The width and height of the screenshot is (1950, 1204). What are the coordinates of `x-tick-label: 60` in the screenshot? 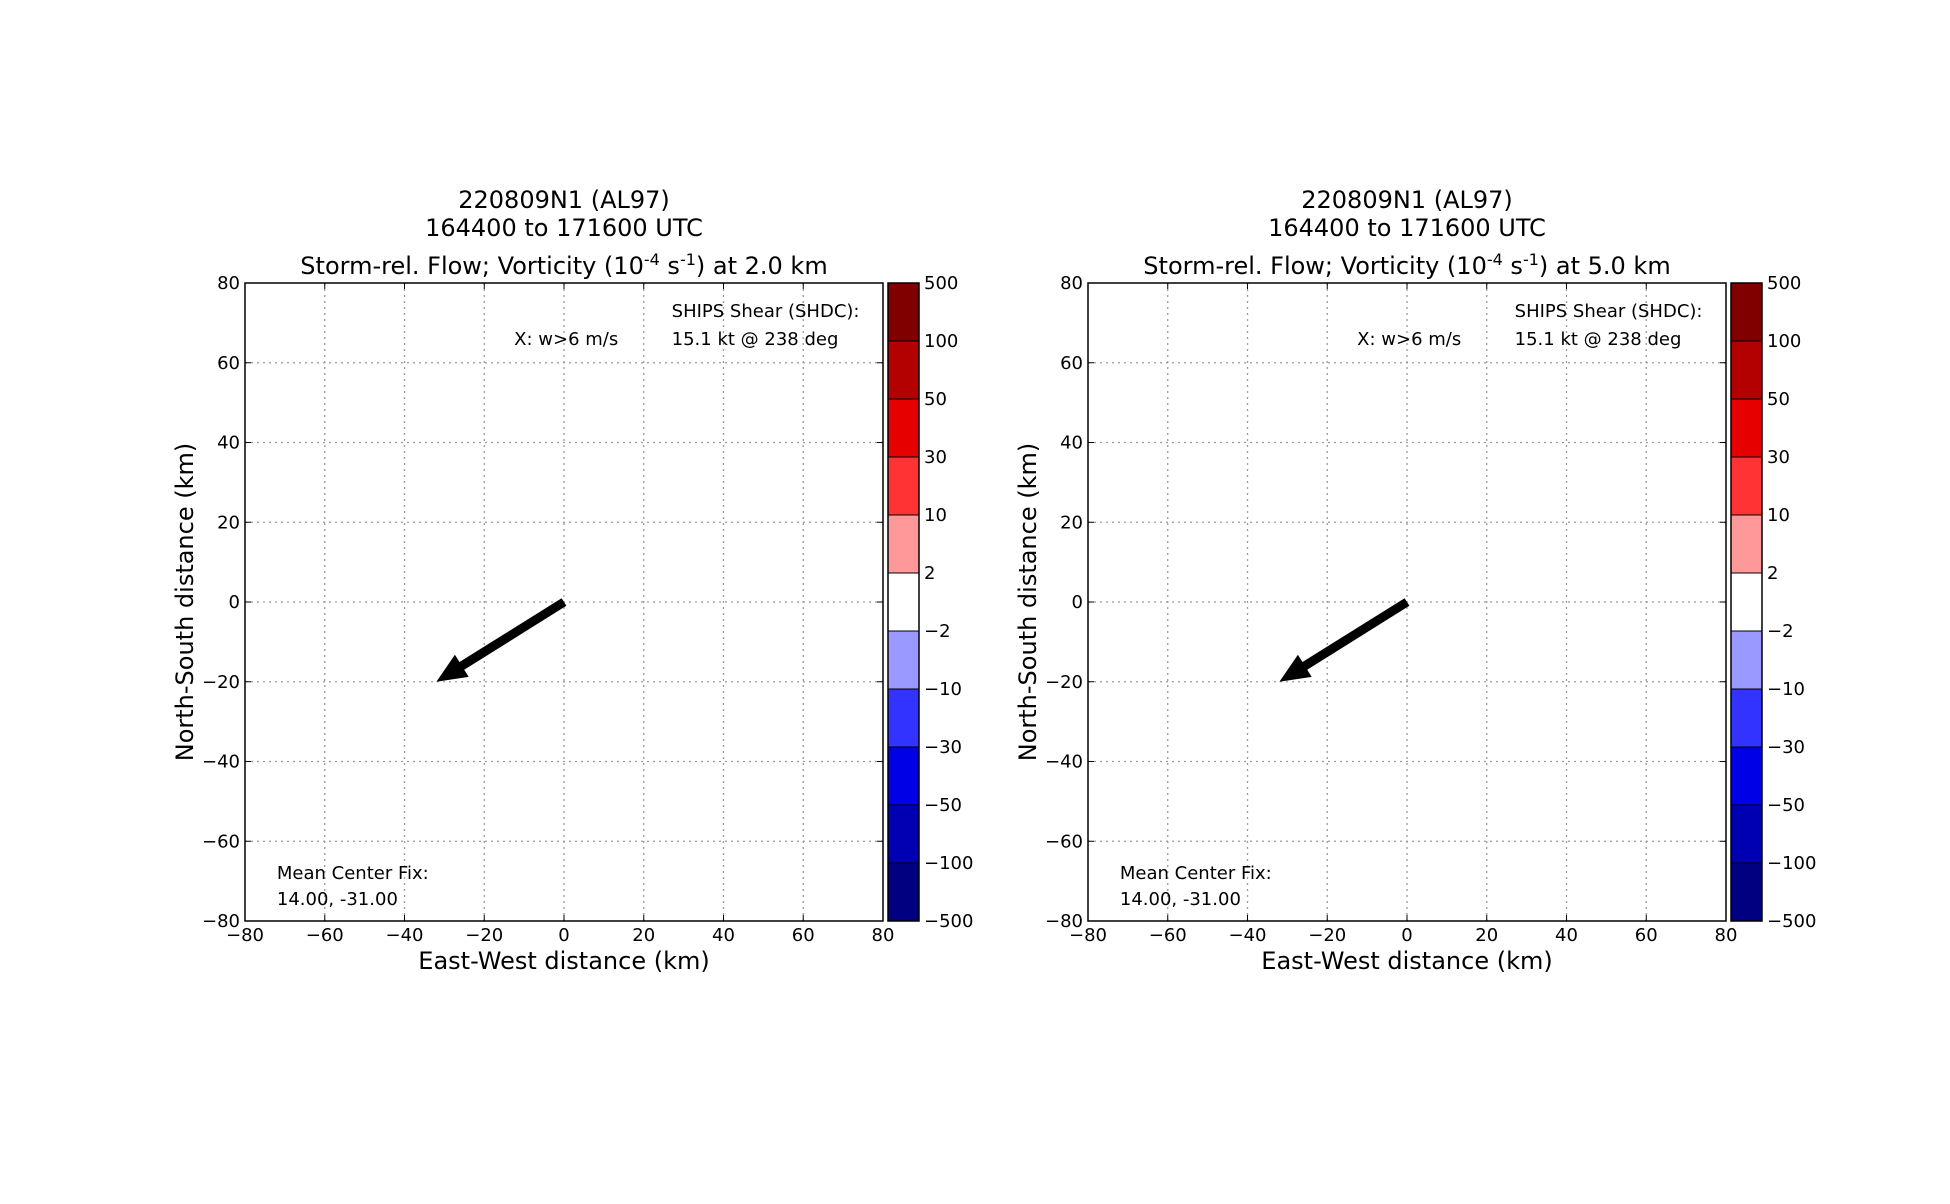 It's located at (803, 935).